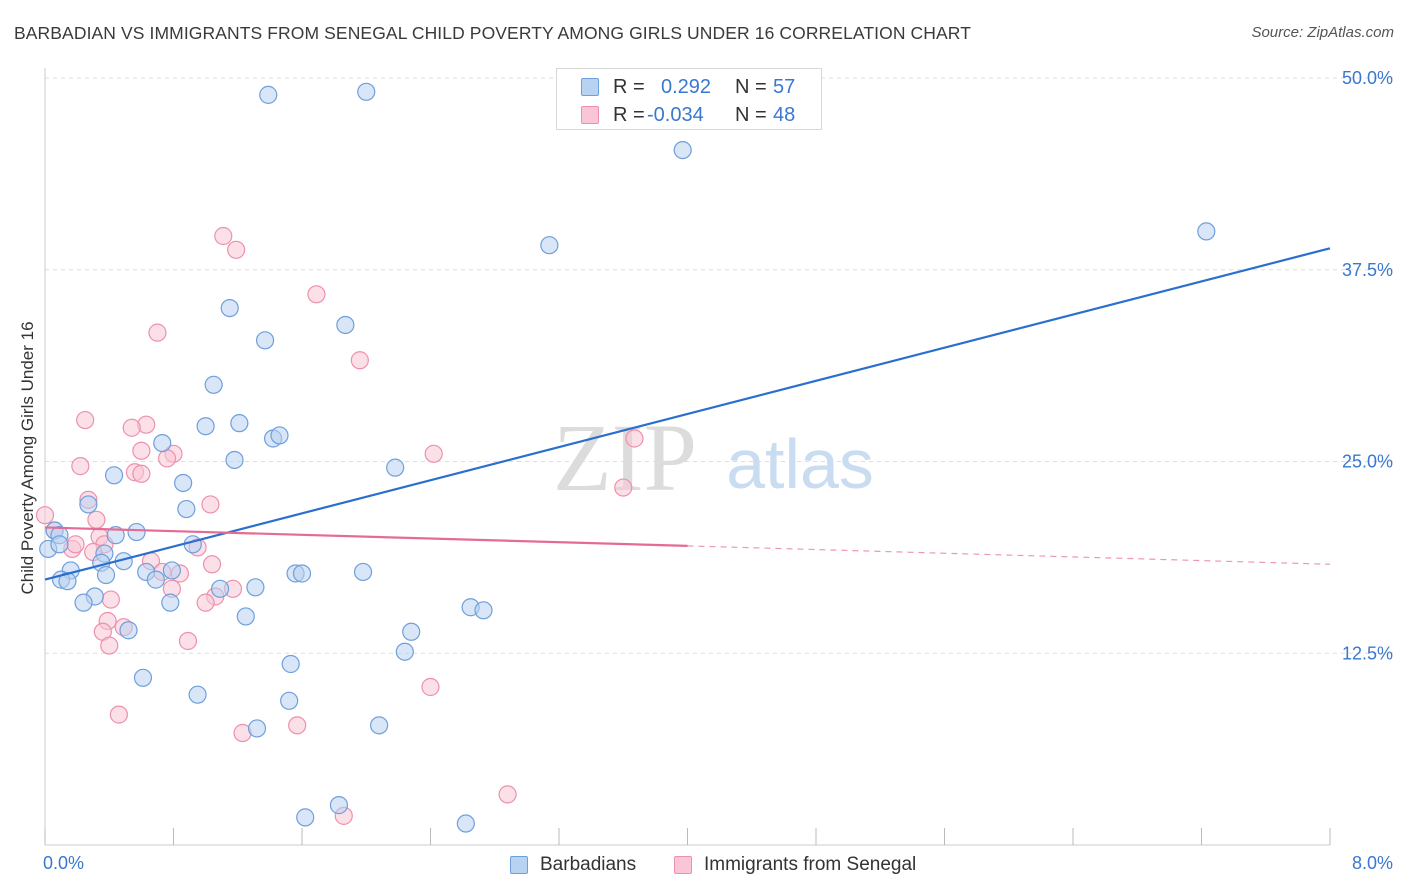 The height and width of the screenshot is (892, 1406). What do you see at coordinates (1367, 653) in the screenshot?
I see `y-tick-label: 12.5%` at bounding box center [1367, 653].